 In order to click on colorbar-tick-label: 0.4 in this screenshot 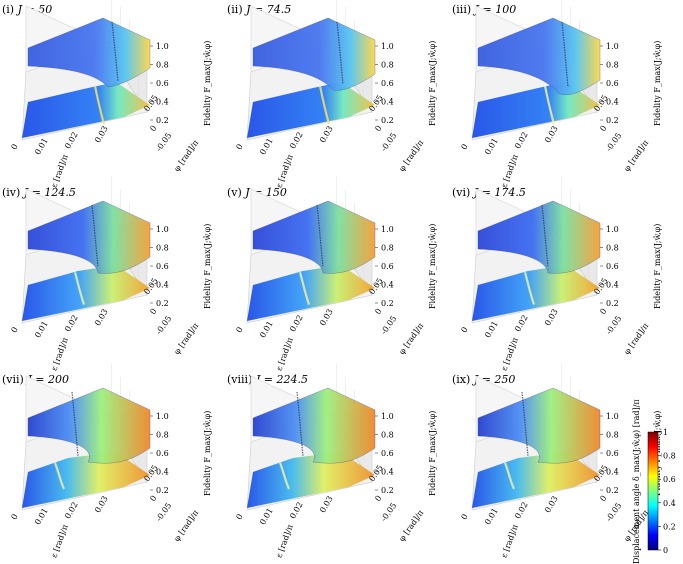, I will do `click(669, 503)`.